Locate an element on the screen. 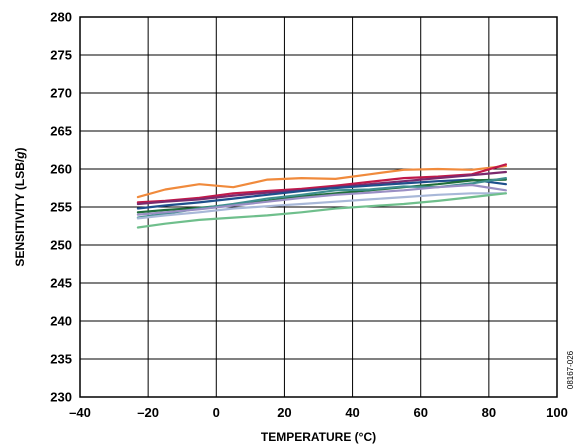 This screenshot has width=584, height=448. y-axis-title: SENSITIVITY (LSB/g) is located at coordinates (20, 206).